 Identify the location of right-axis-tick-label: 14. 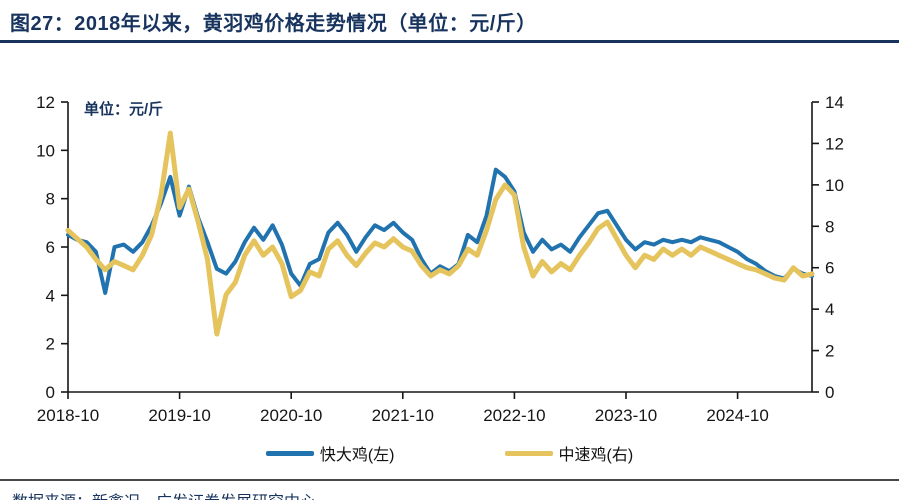
(834, 102).